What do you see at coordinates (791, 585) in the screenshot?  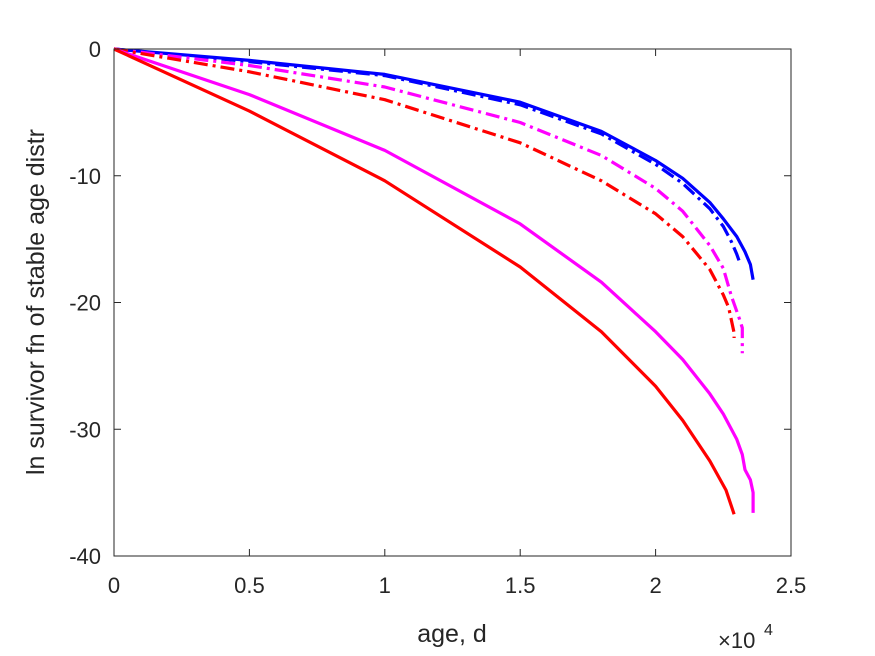 I see `x-tick-label: 2.5` at bounding box center [791, 585].